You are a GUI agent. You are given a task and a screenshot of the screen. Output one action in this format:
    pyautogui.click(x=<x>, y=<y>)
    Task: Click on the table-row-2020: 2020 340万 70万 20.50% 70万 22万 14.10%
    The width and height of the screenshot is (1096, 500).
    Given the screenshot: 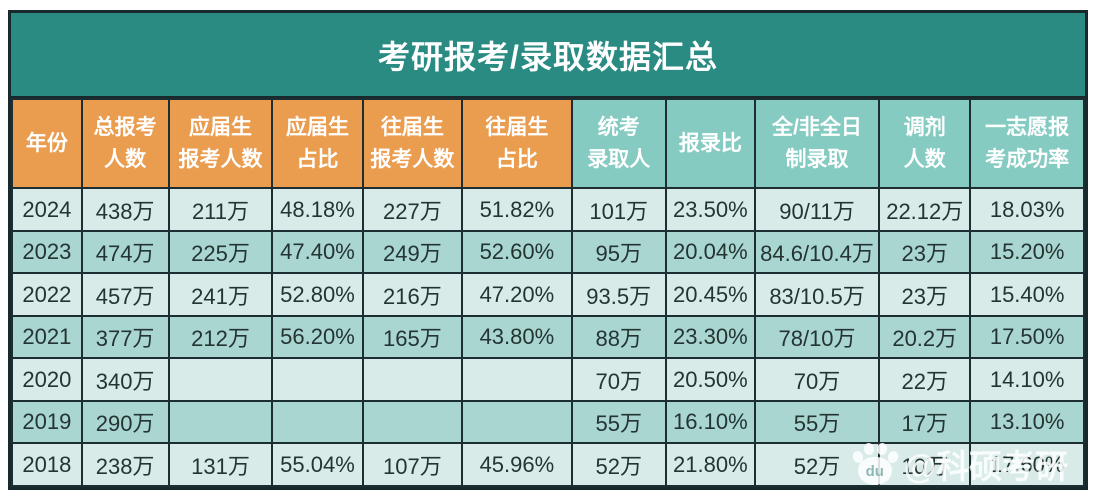 What is the action you would take?
    pyautogui.click(x=548, y=379)
    